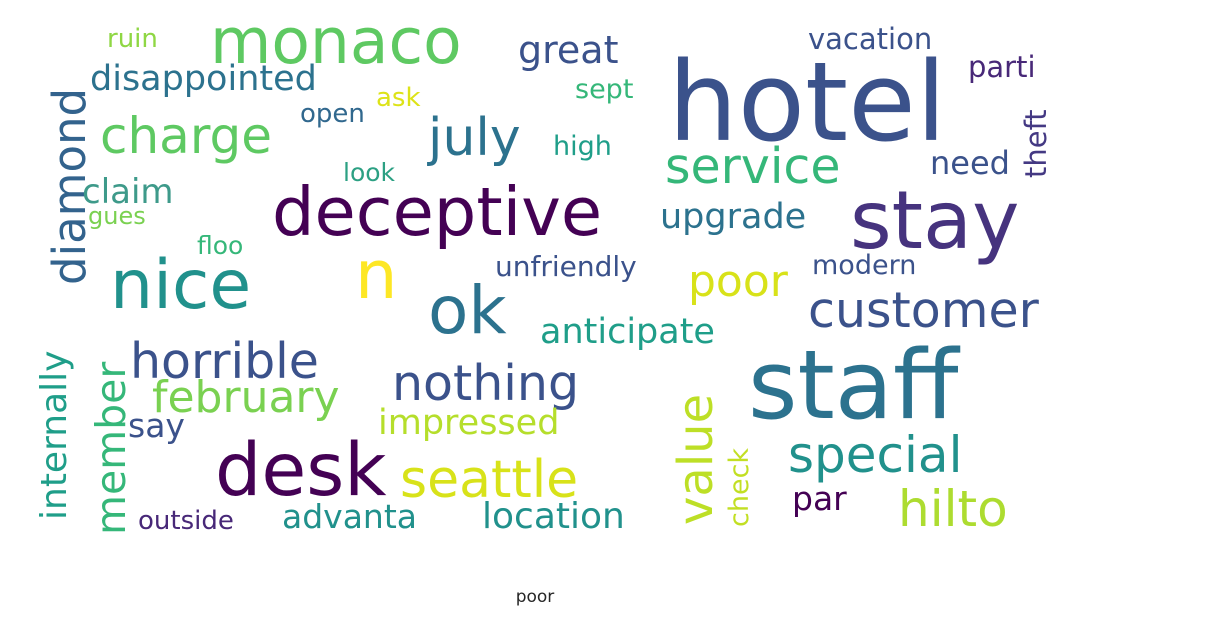  What do you see at coordinates (819, 498) in the screenshot?
I see `word-par: par` at bounding box center [819, 498].